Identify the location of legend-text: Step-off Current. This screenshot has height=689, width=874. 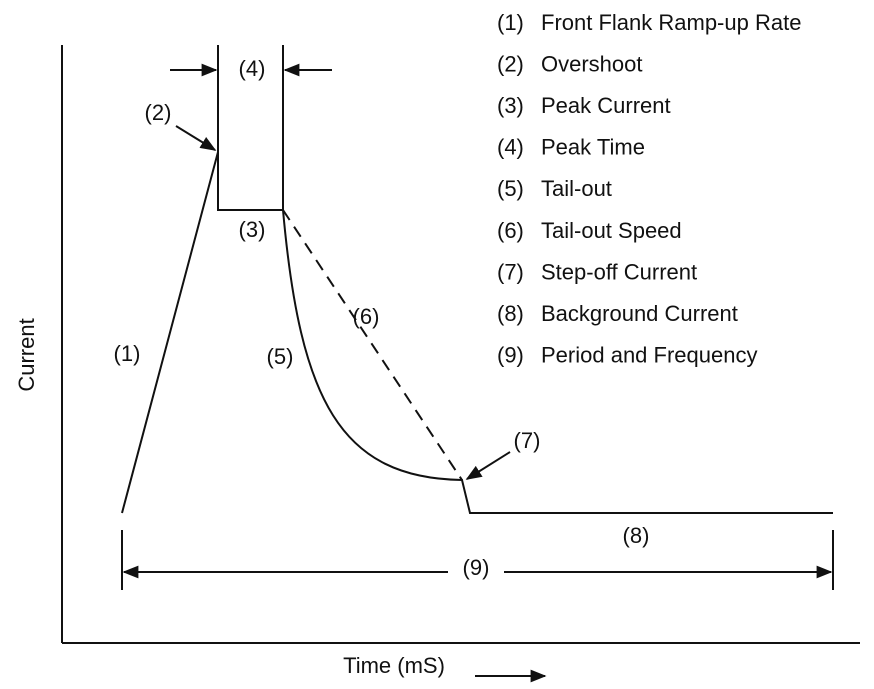
(619, 271).